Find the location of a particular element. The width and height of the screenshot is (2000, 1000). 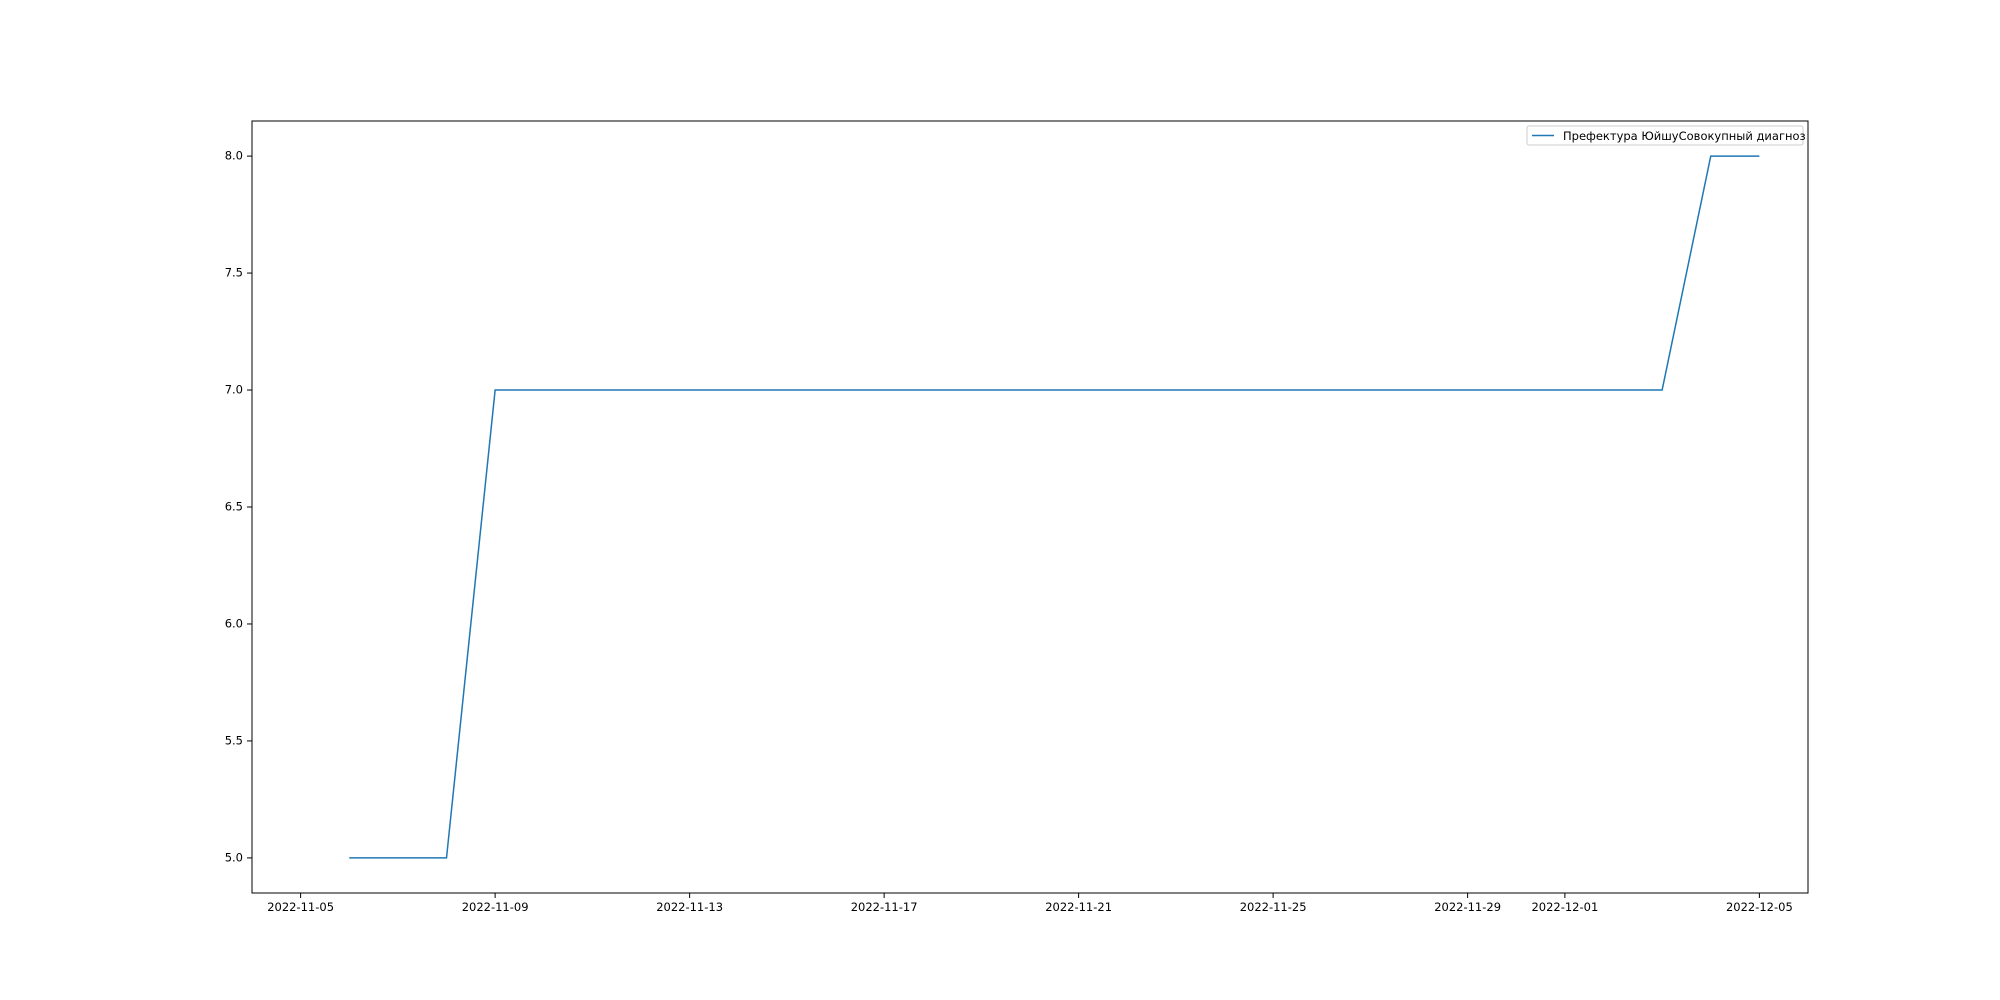

x-tick-label: 2022-11-29 is located at coordinates (1467, 907).